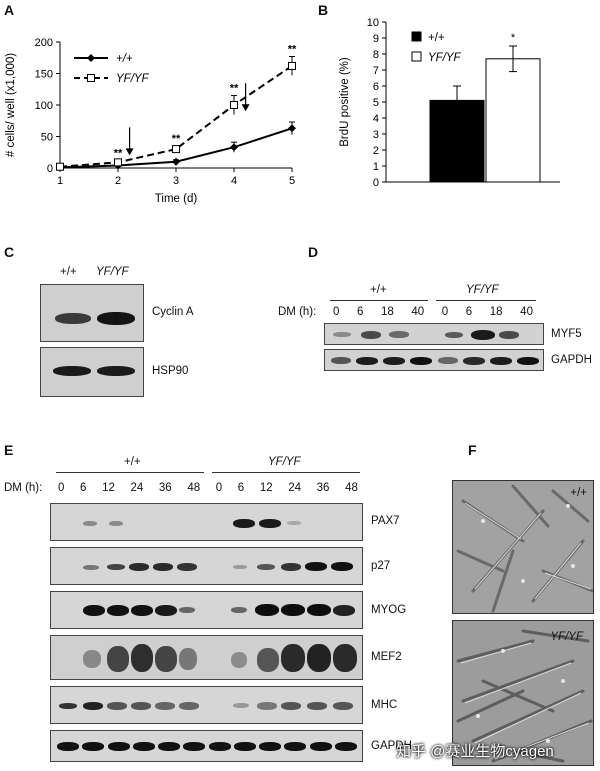 The width and height of the screenshot is (600, 771). What do you see at coordinates (206, 610) in the screenshot?
I see `myog-blot` at bounding box center [206, 610].